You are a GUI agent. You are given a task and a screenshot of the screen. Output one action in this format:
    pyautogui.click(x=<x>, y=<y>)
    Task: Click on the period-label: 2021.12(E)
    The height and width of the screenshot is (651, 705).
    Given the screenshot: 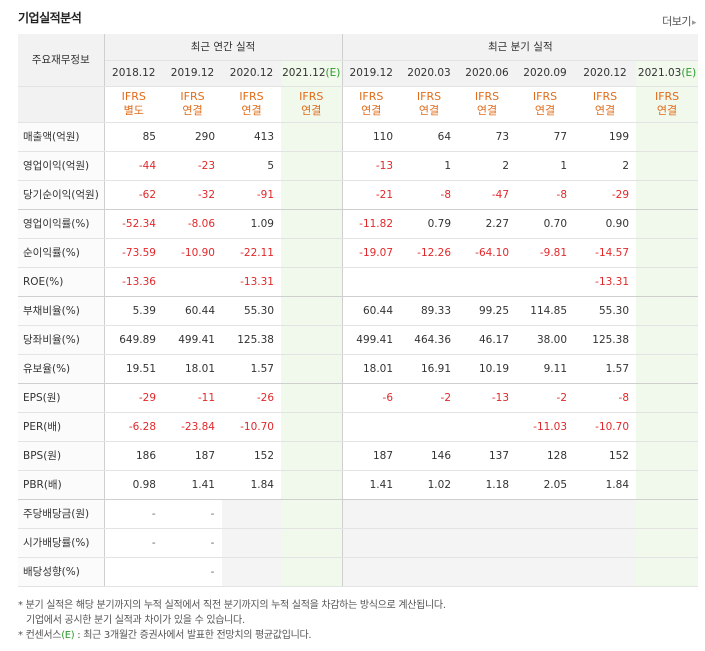 What is the action you would take?
    pyautogui.click(x=311, y=73)
    